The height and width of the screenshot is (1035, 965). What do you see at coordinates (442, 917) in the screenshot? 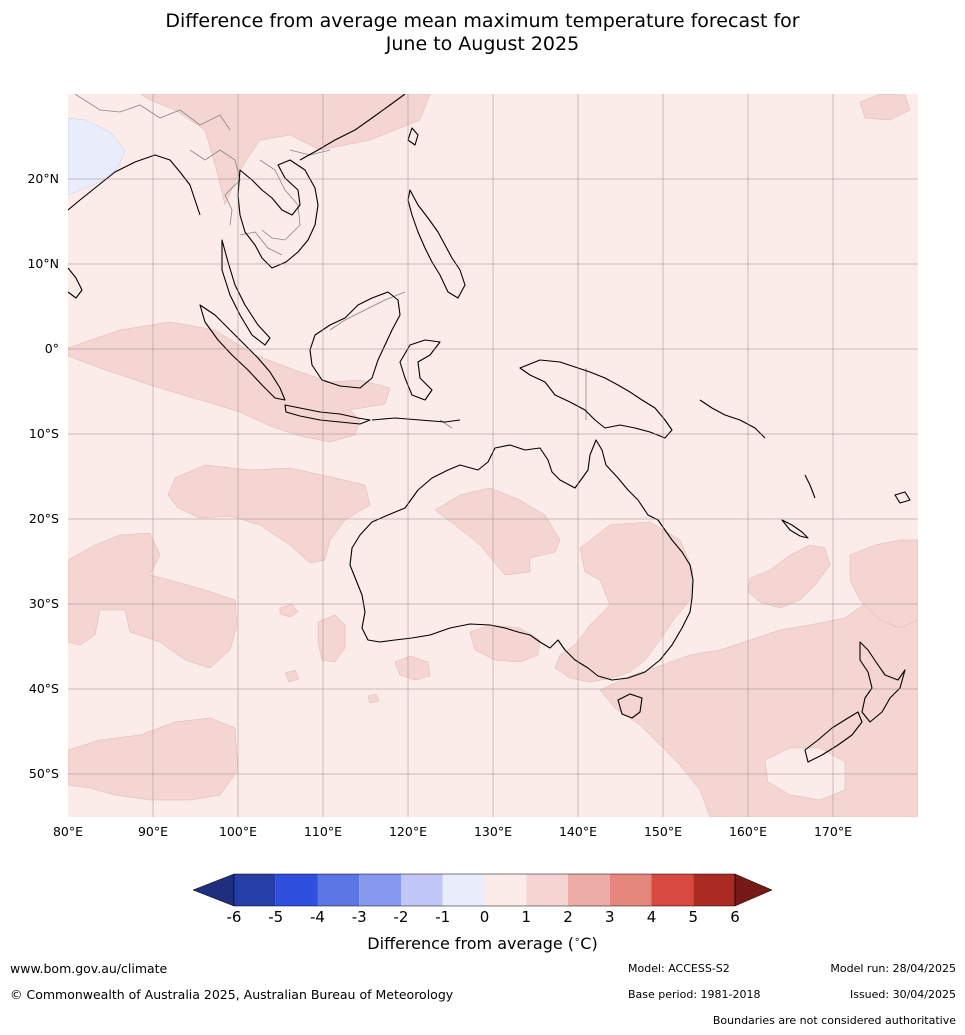
I see `colorbar-tick: -1` at bounding box center [442, 917].